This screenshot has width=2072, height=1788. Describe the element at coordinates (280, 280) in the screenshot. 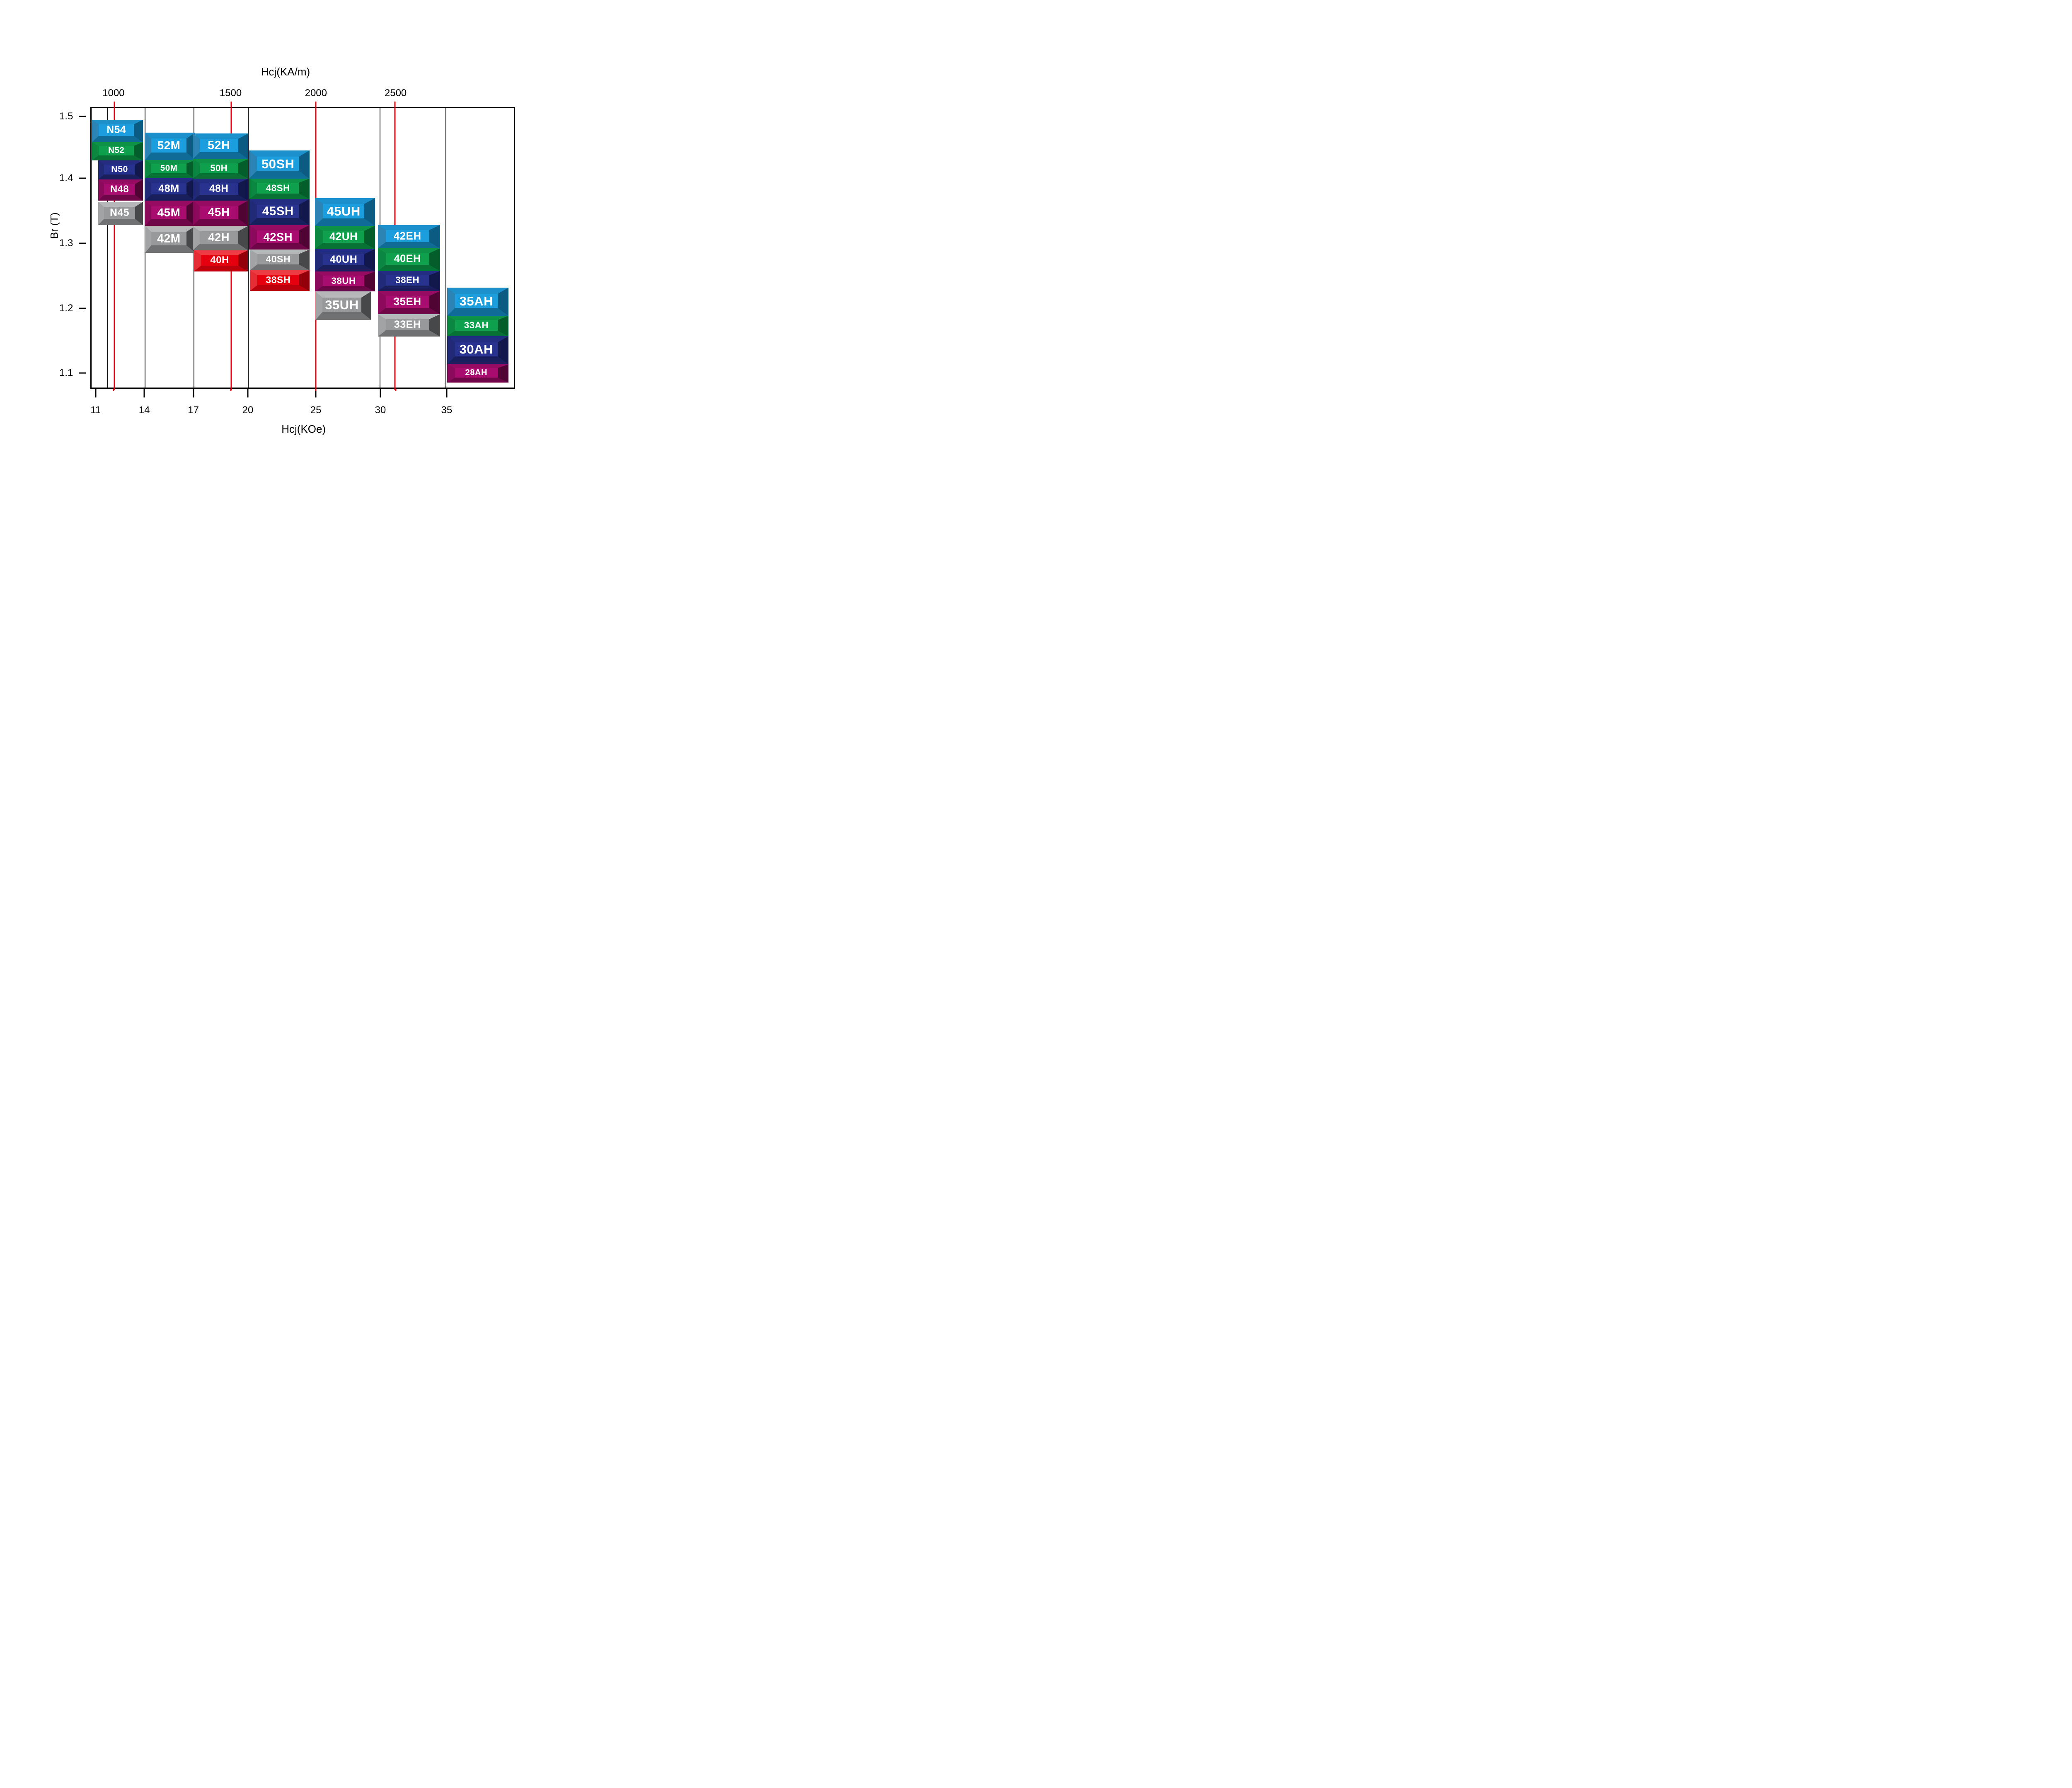

I see `grade-box-38SH: 38SH` at that location.